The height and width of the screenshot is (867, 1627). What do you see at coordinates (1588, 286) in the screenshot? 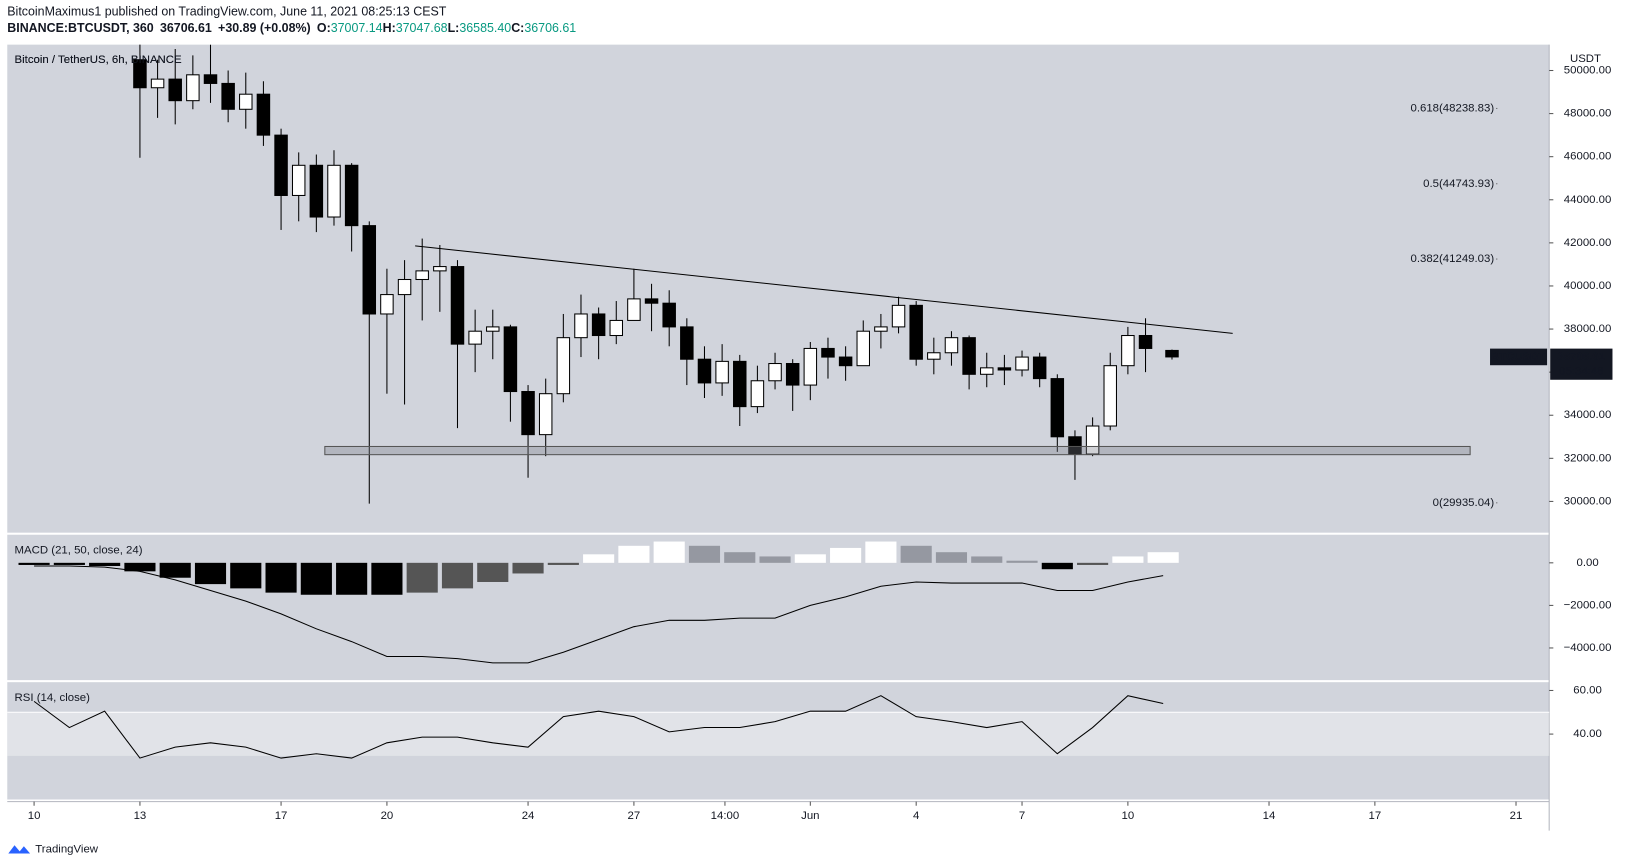
I see `y-tick-label: 40000.00` at bounding box center [1588, 286].